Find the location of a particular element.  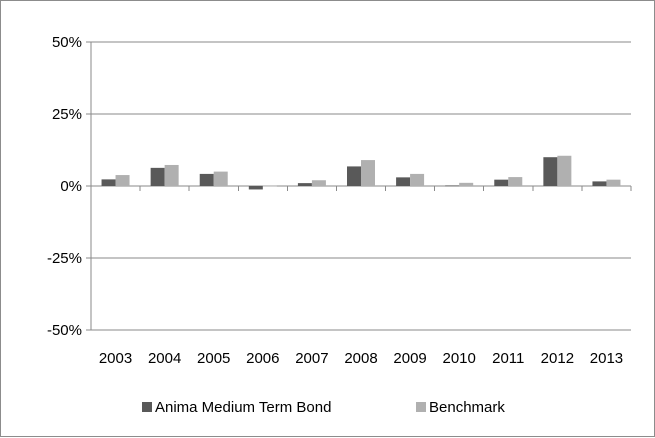

y-tick-label: -50% is located at coordinates (64, 330).